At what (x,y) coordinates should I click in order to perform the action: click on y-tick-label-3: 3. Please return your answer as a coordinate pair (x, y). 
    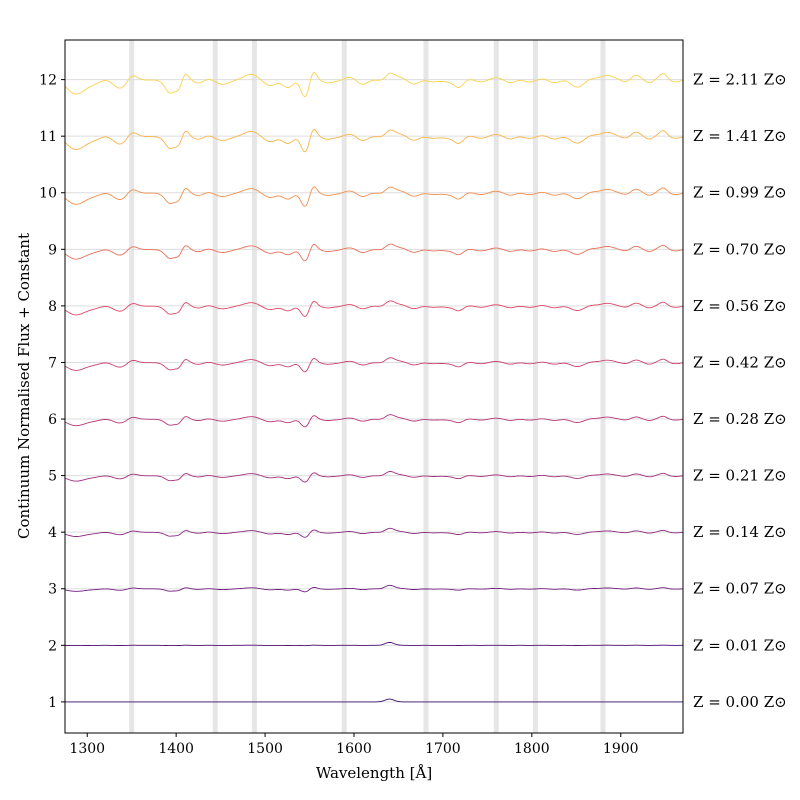
    Looking at the image, I should click on (52, 590).